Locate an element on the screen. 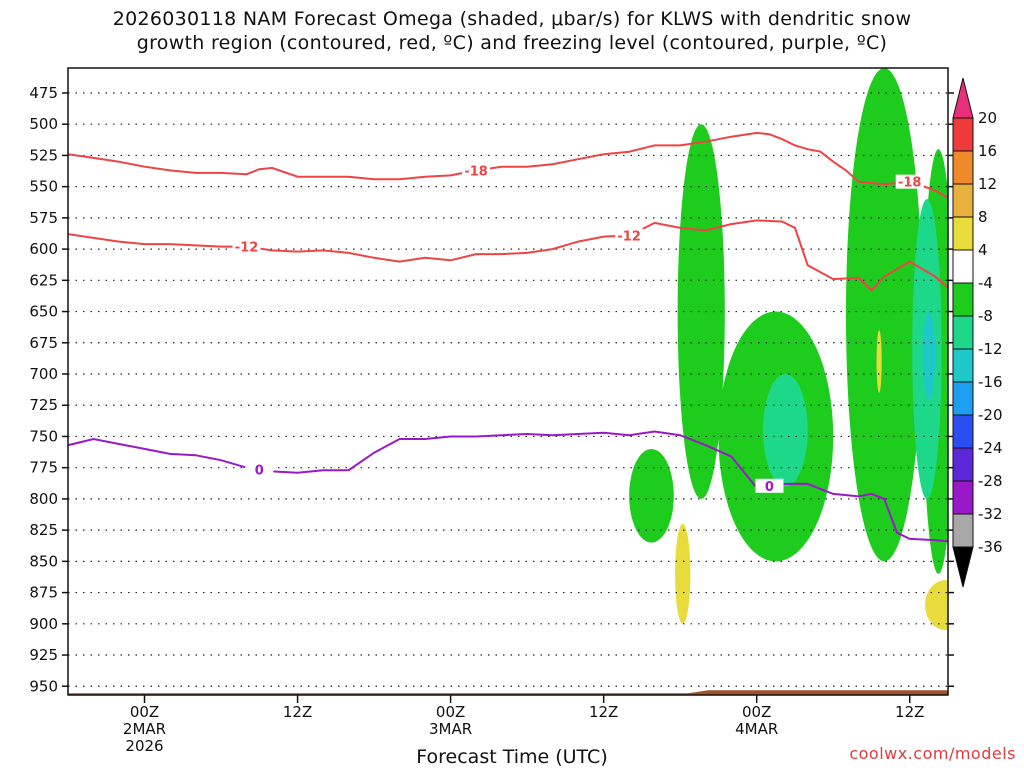  ytick-label-675: 675 is located at coordinates (43, 343).